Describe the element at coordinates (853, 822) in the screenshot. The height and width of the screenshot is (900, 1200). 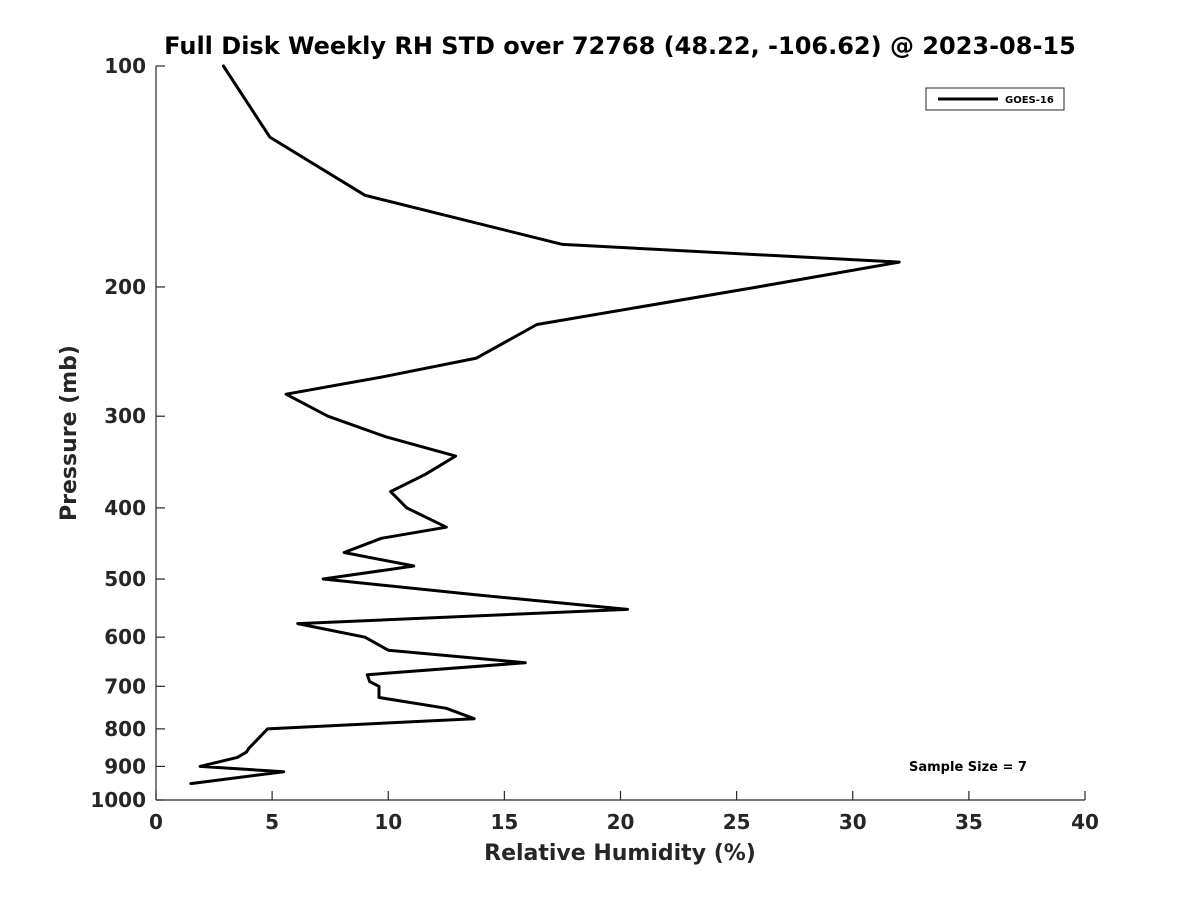
I see `x-tick-label: 30` at that location.